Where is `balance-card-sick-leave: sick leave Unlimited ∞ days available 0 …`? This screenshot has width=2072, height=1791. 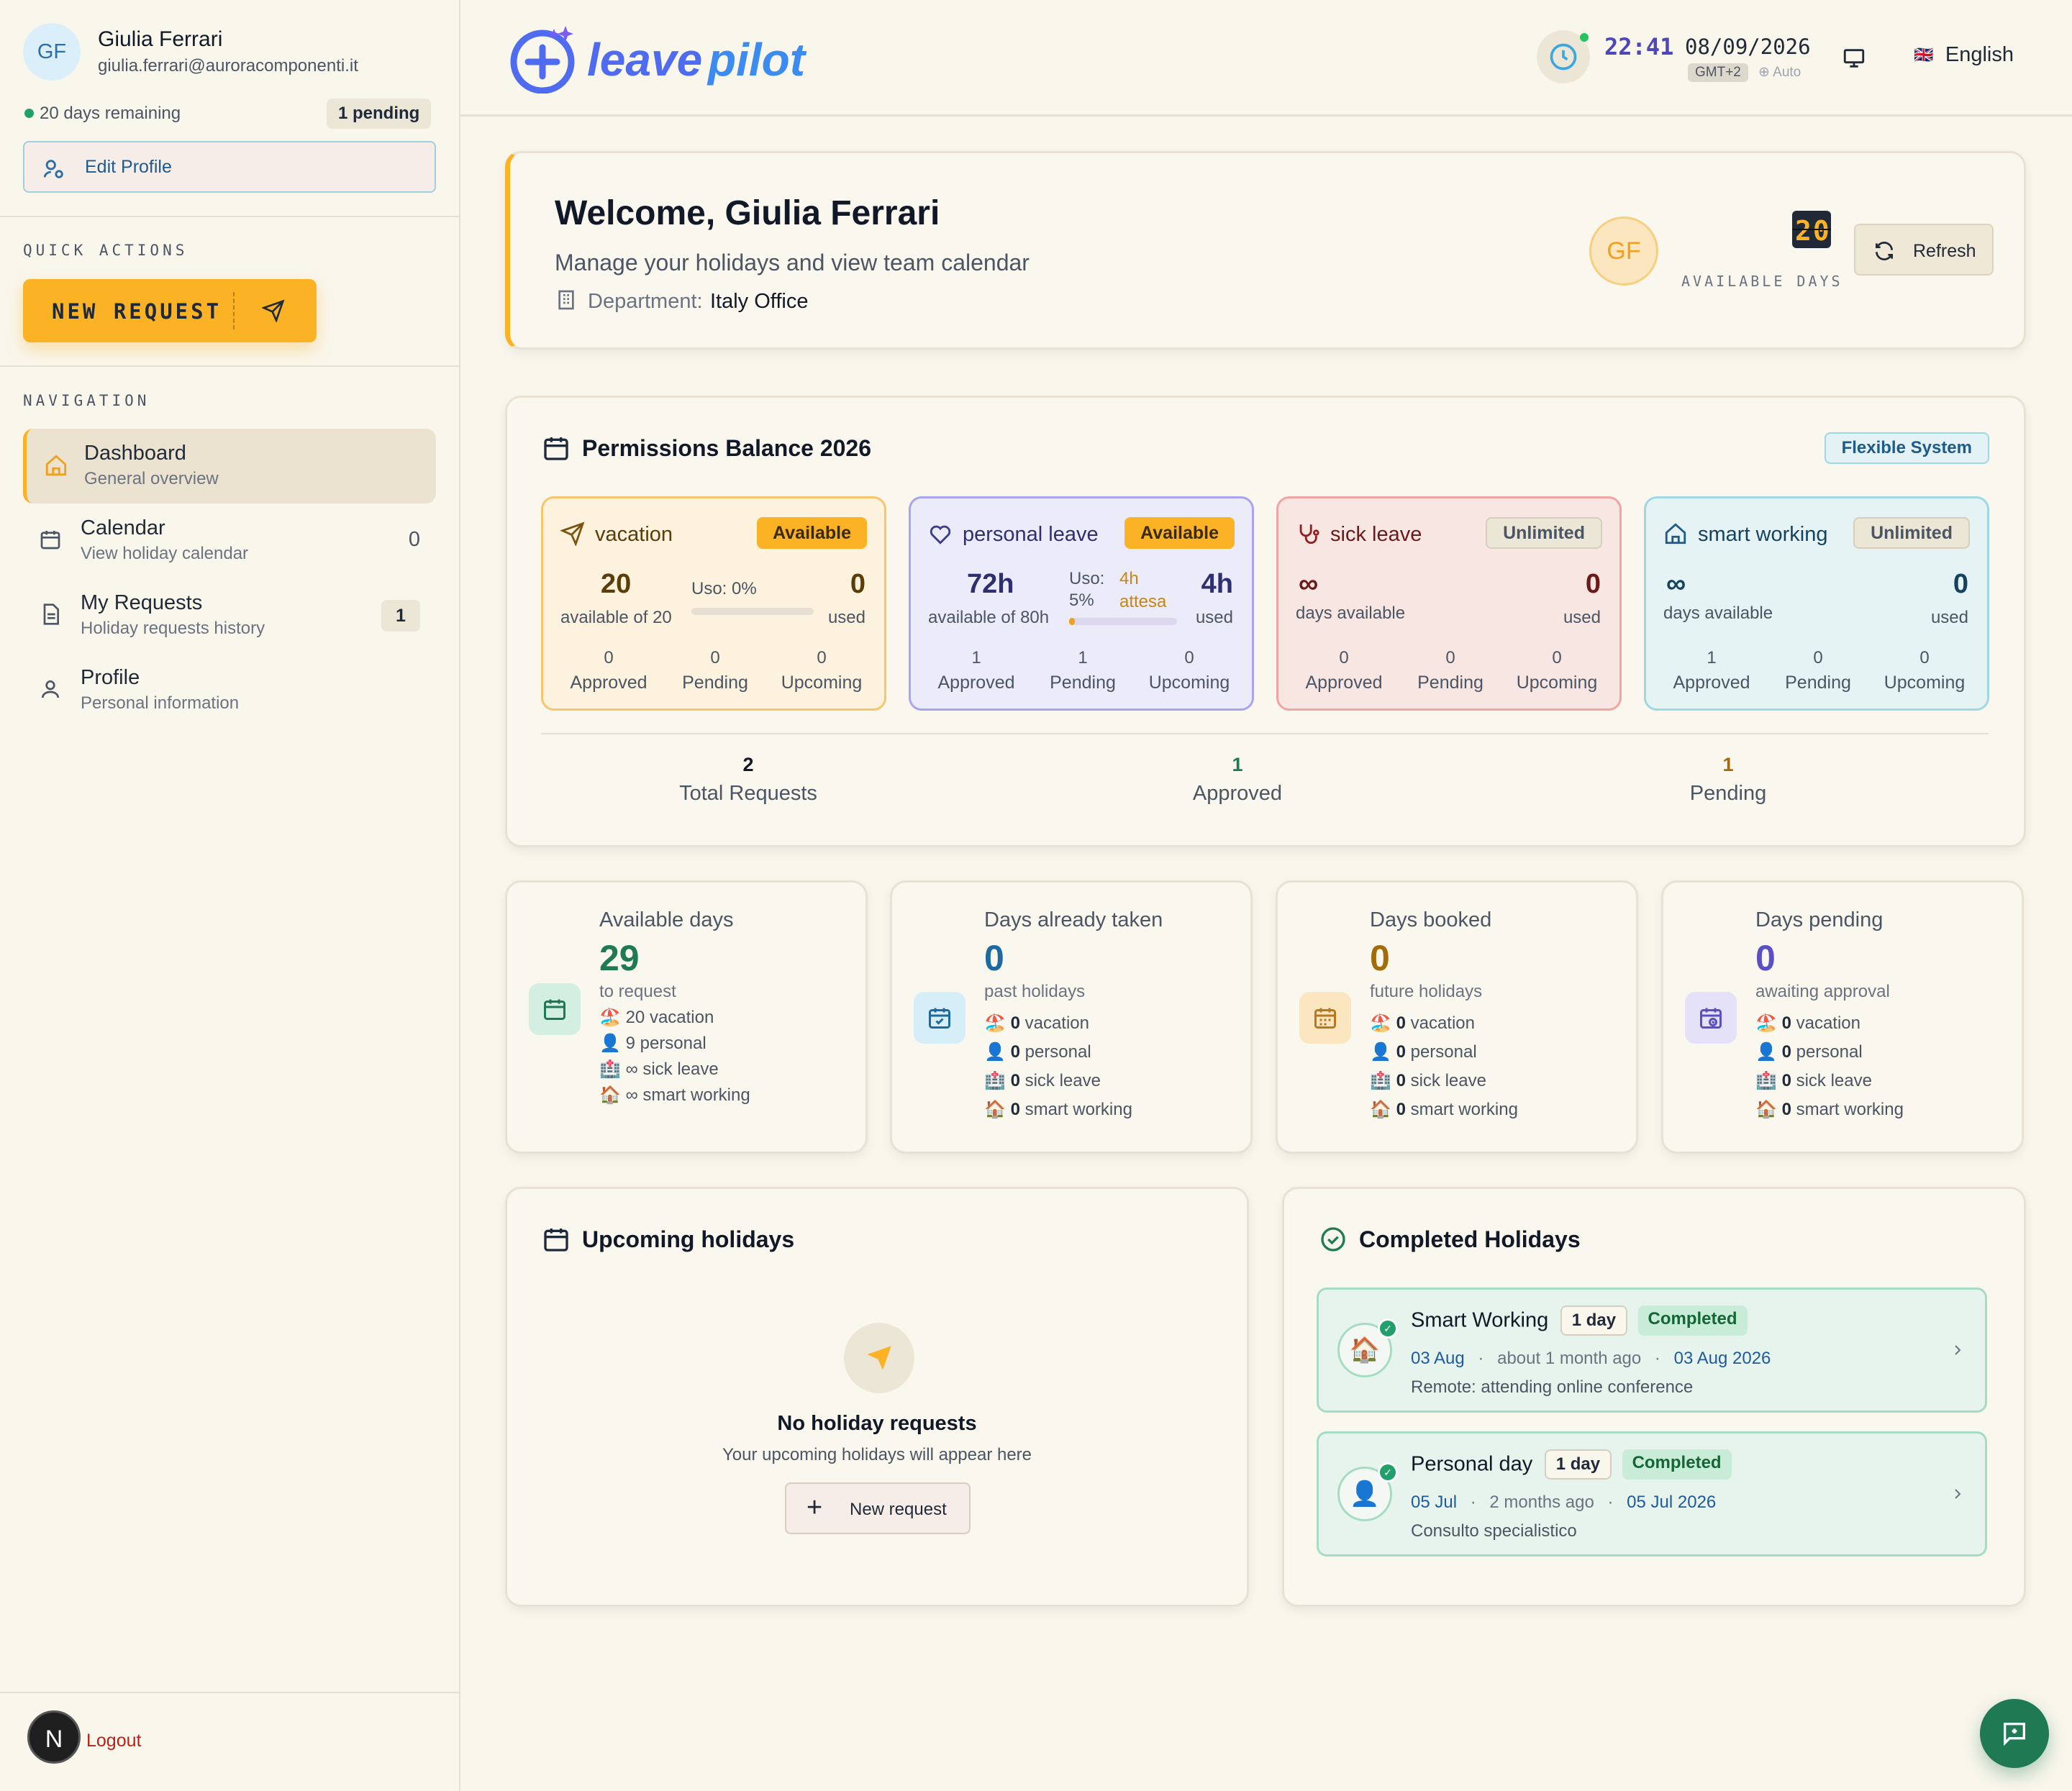 balance-card-sick-leave: sick leave Unlimited ∞ days available 0 … is located at coordinates (1449, 603).